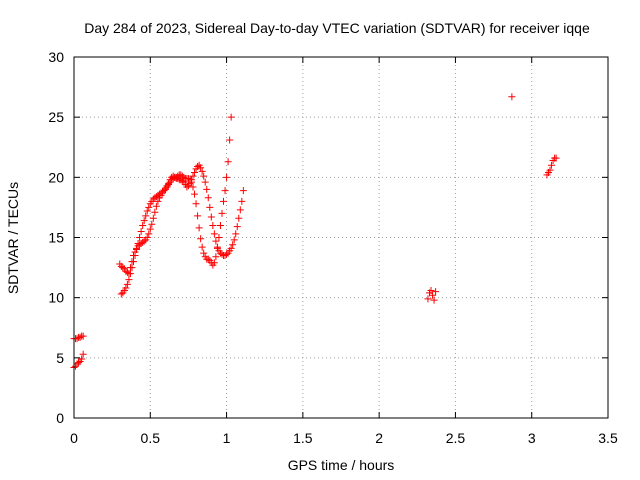 This screenshot has width=640, height=480. Describe the element at coordinates (456, 438) in the screenshot. I see `x-tick-label: 2.5` at that location.